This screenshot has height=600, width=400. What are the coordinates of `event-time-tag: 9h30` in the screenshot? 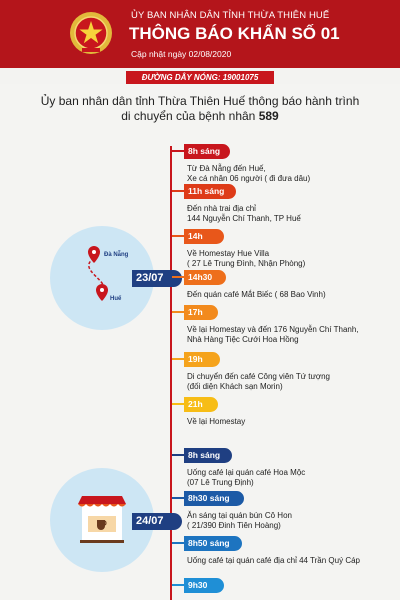 It's located at (204, 585).